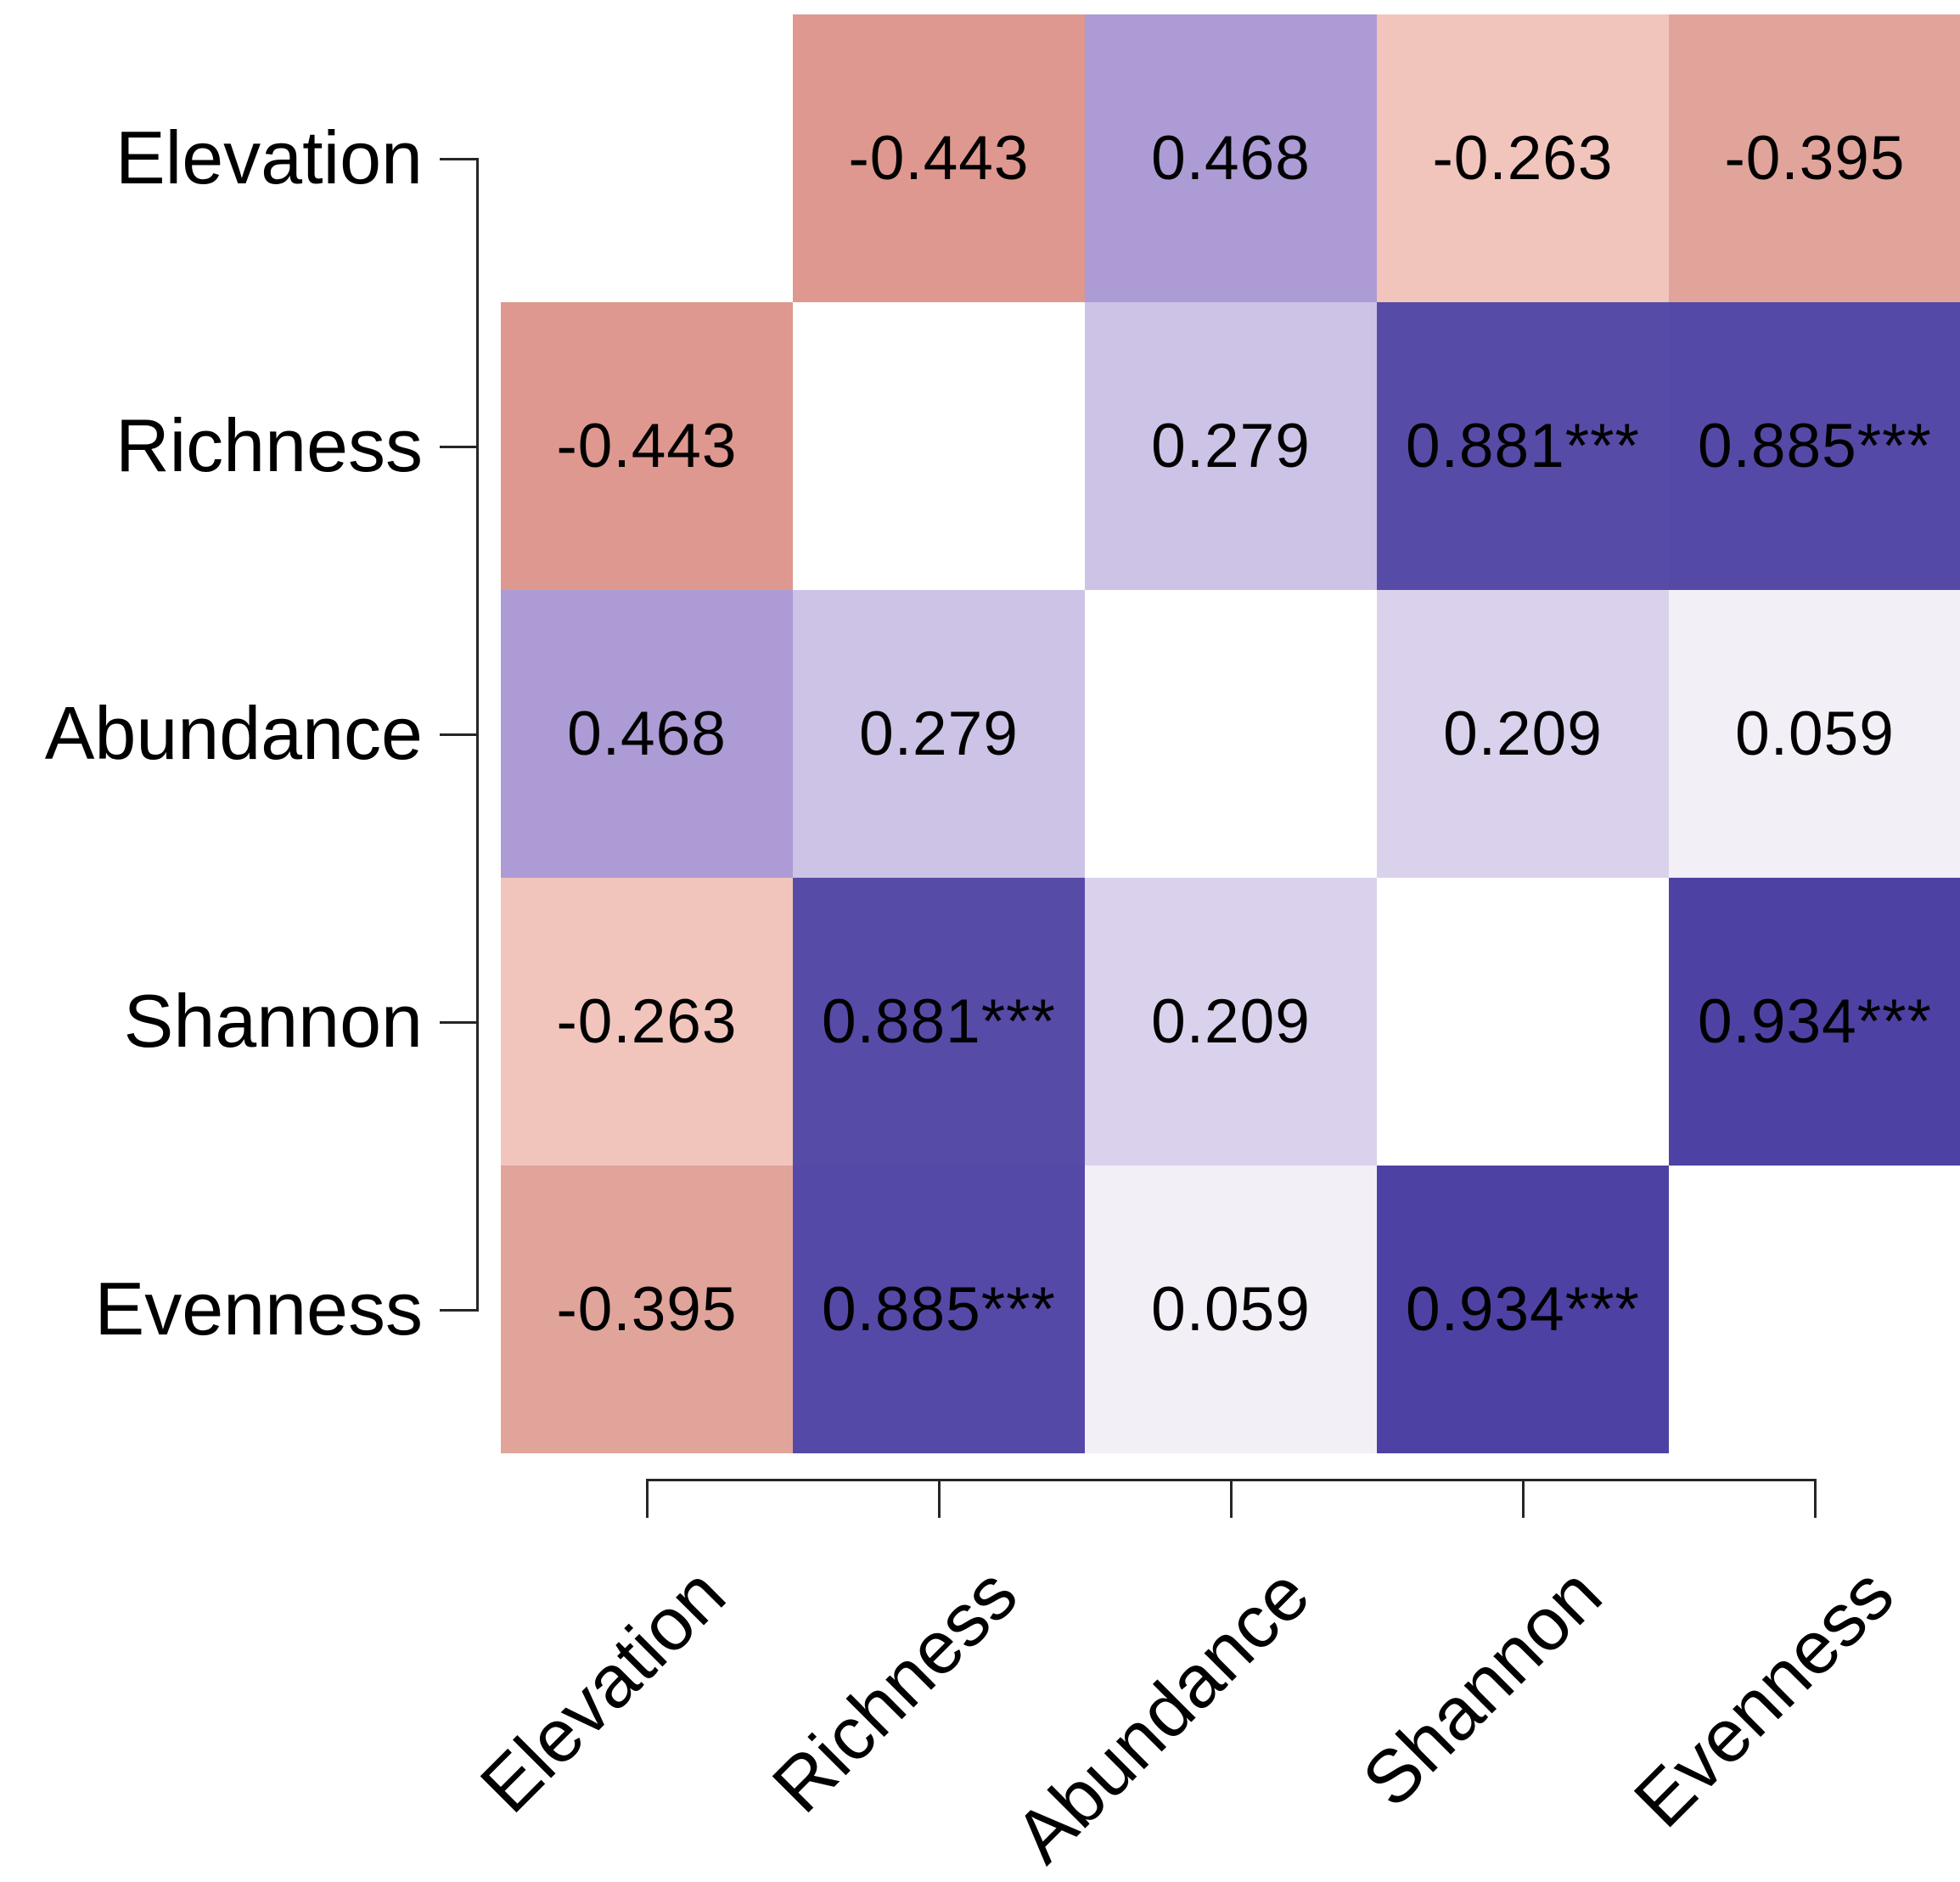  What do you see at coordinates (233, 733) in the screenshot?
I see `y-label-abundance: Abundance` at bounding box center [233, 733].